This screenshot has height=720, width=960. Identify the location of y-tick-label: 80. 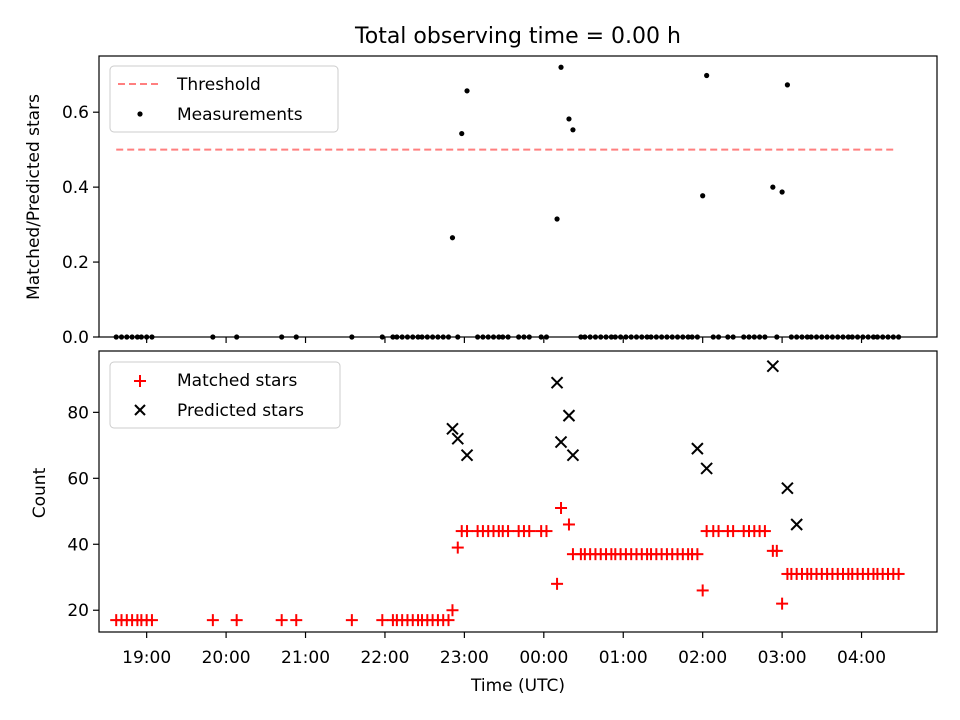
(78, 413).